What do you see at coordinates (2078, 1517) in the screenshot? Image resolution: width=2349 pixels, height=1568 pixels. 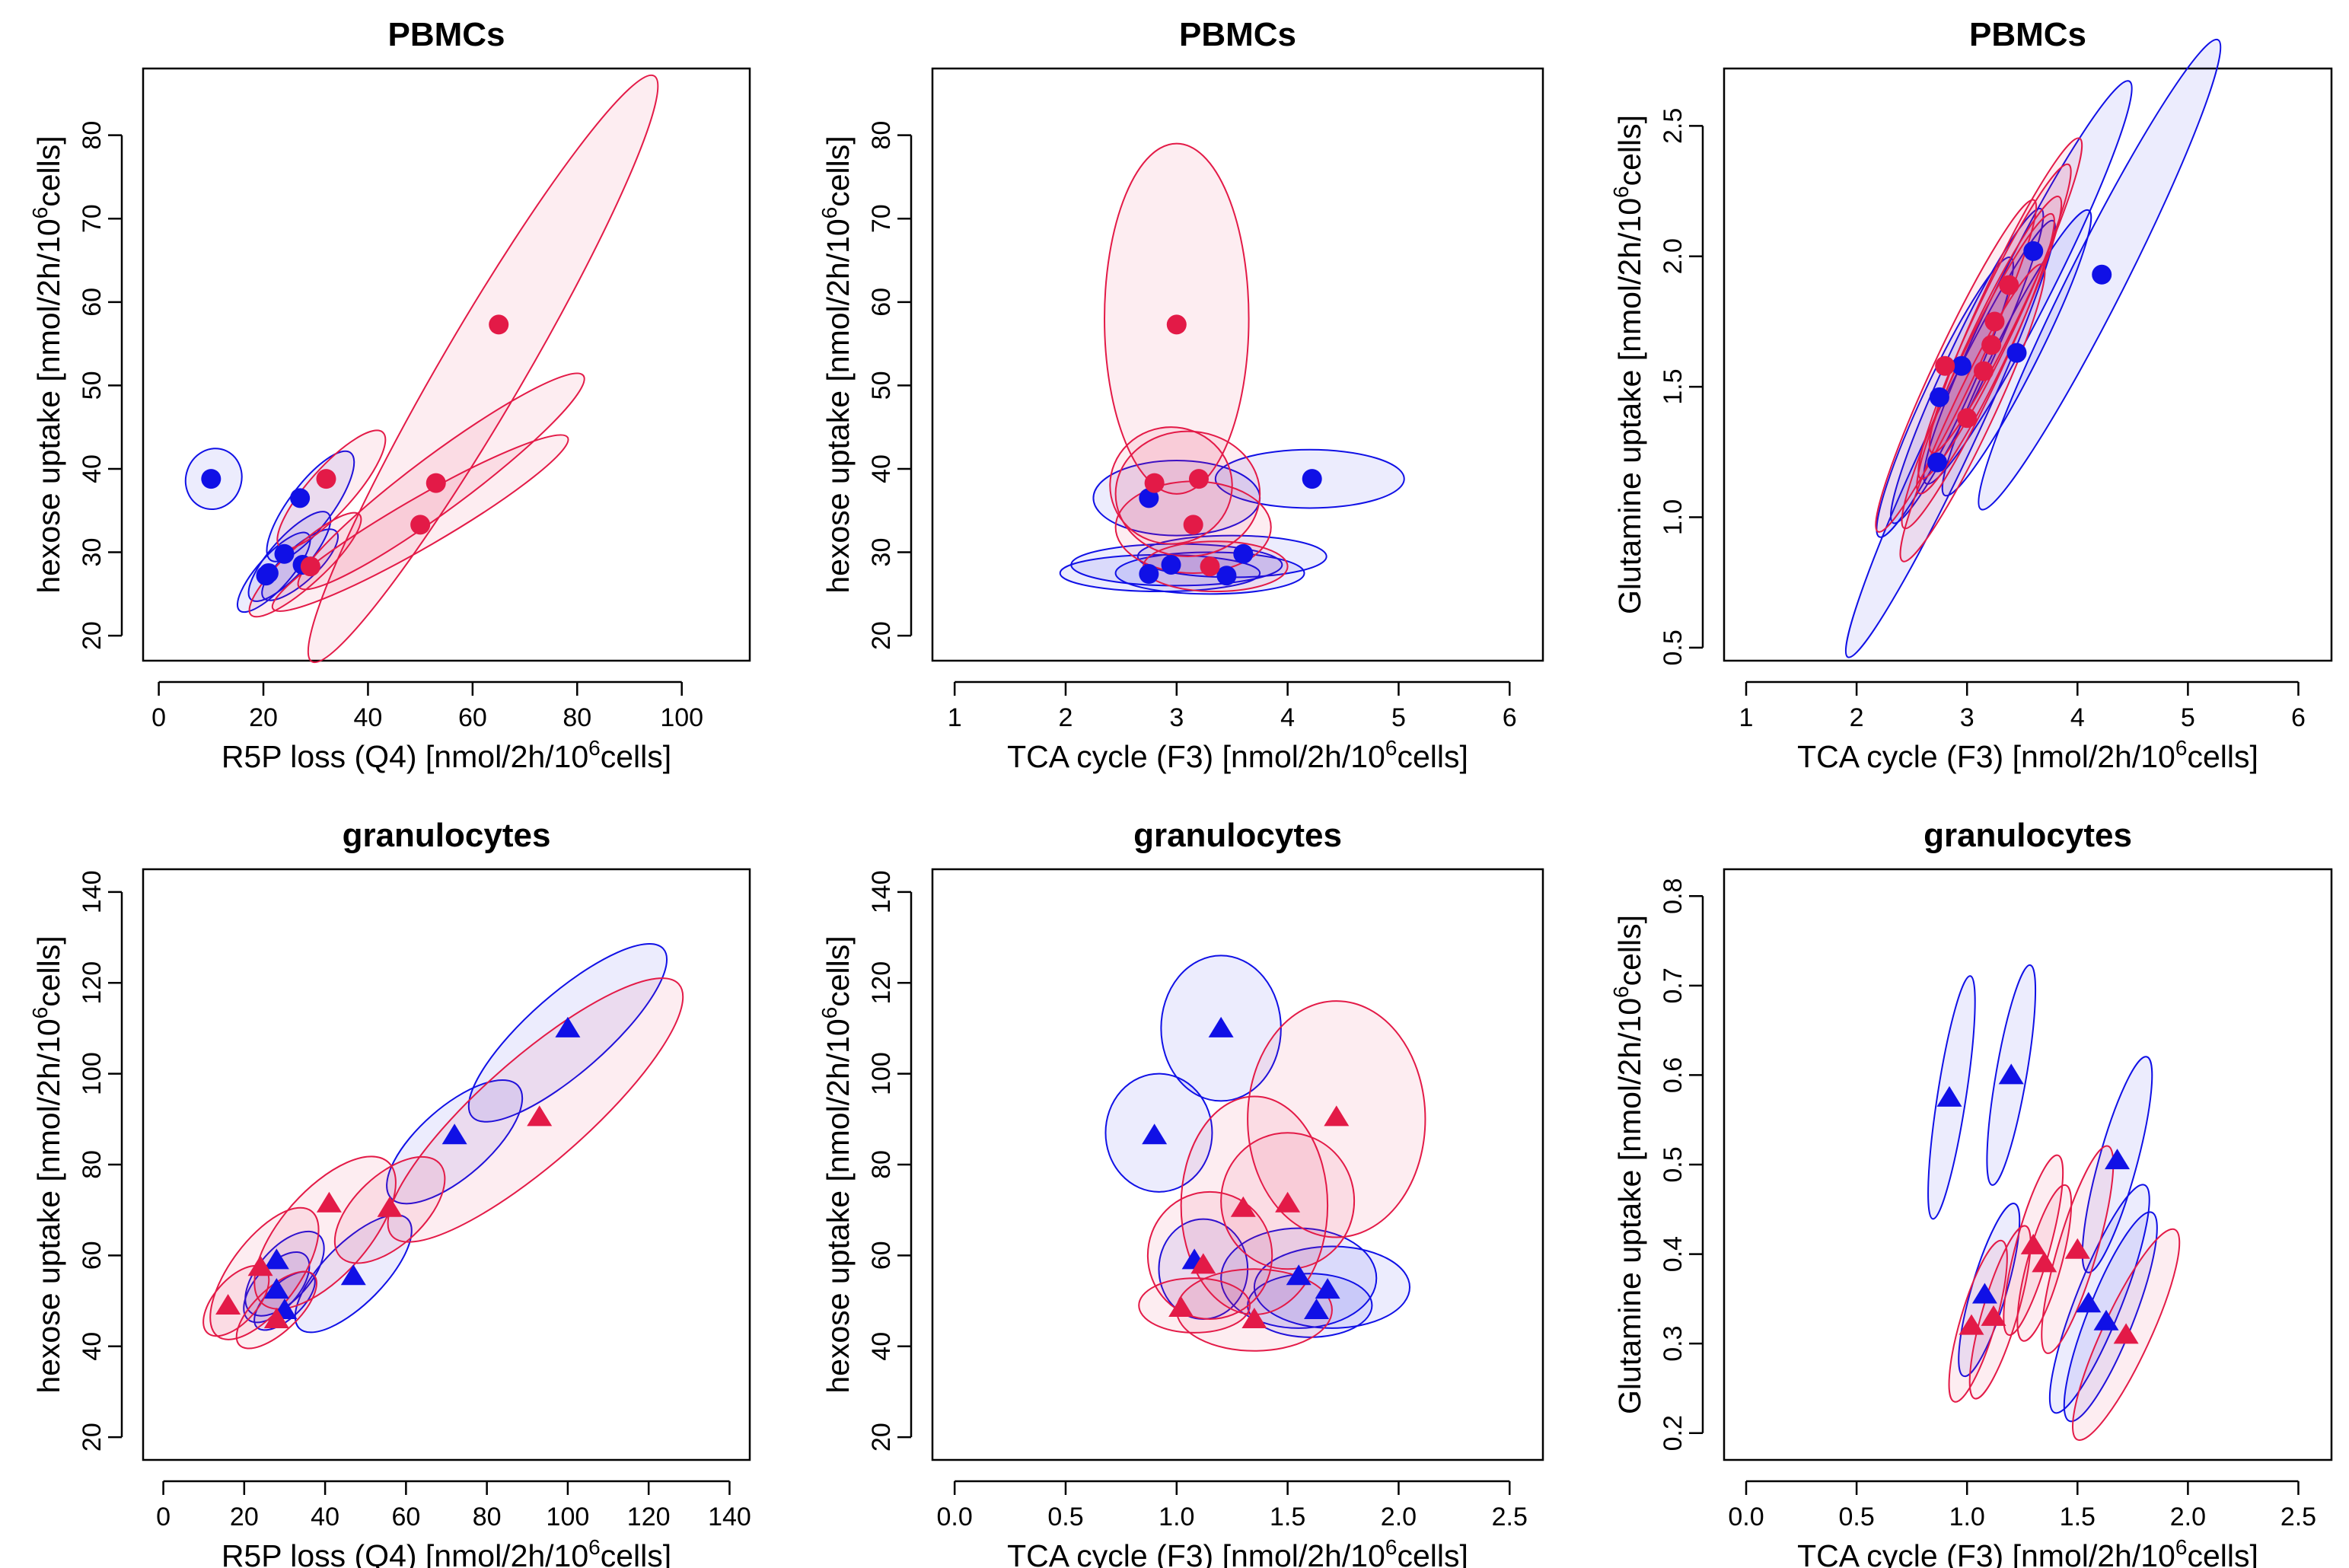 I see `x-tick-label: 1.5` at bounding box center [2078, 1517].